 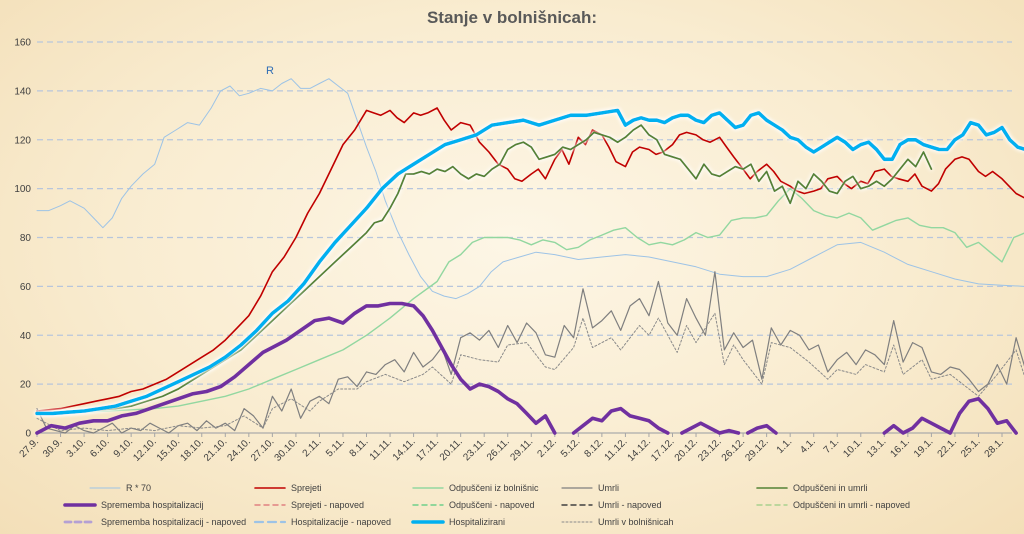 I want to click on x-tick-label: 23.12., so click(x=709, y=449).